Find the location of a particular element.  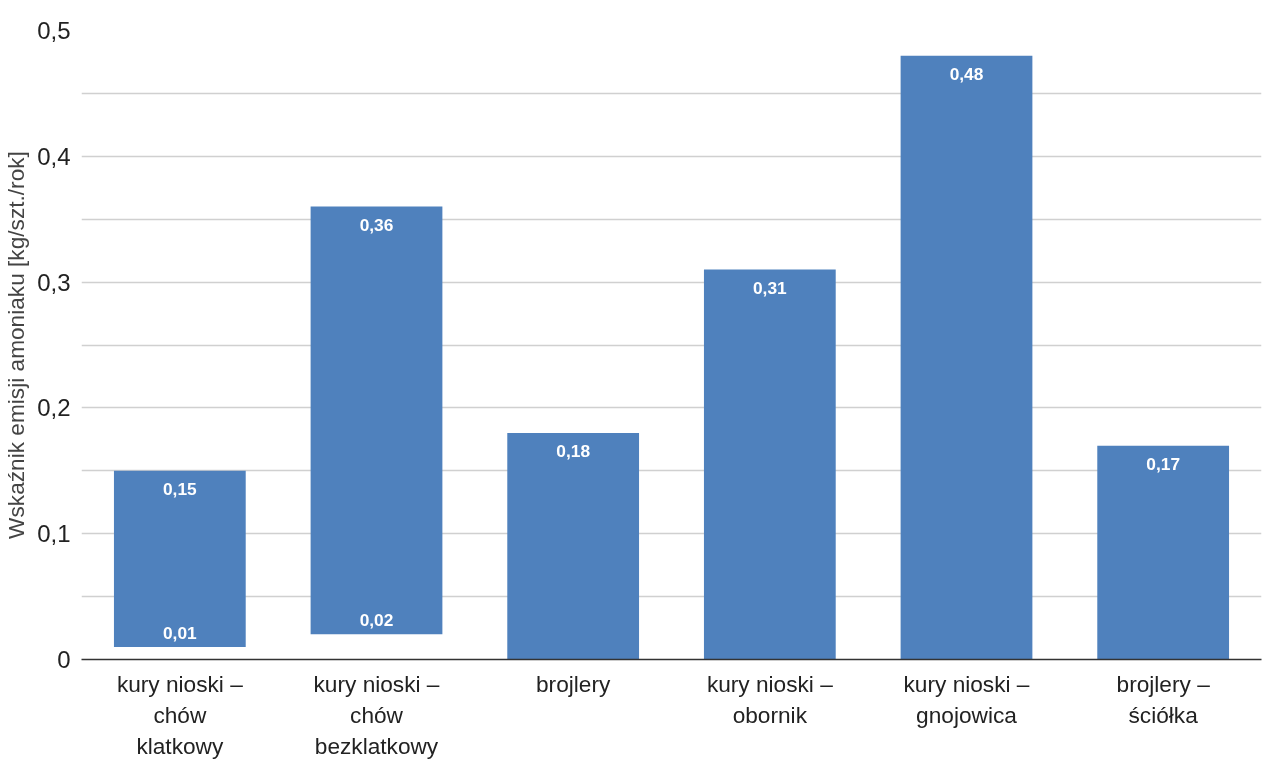

data-label: 0,18 is located at coordinates (573, 451).